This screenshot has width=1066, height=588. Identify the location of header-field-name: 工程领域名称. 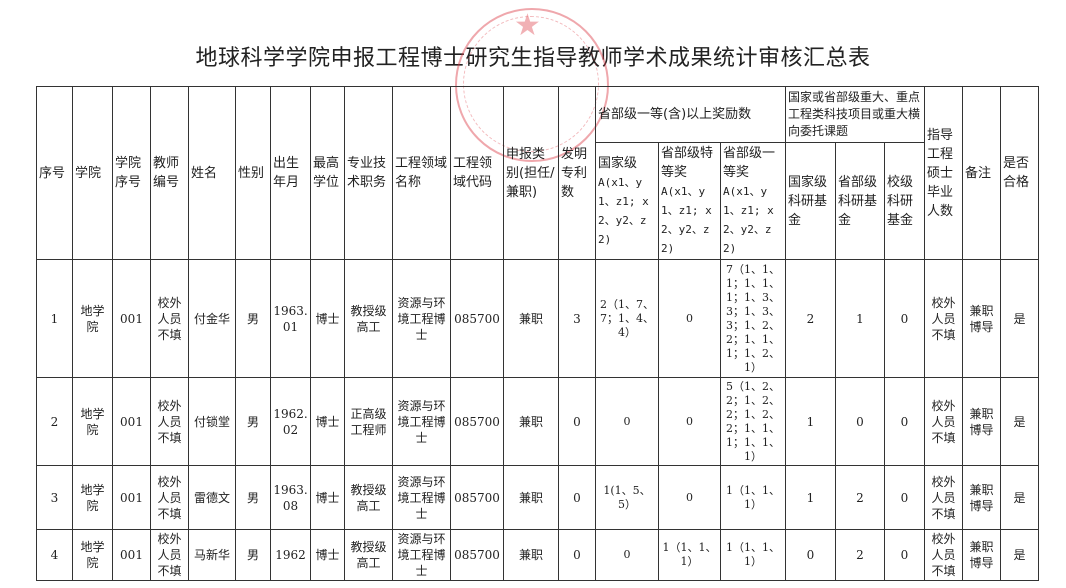
(421, 173).